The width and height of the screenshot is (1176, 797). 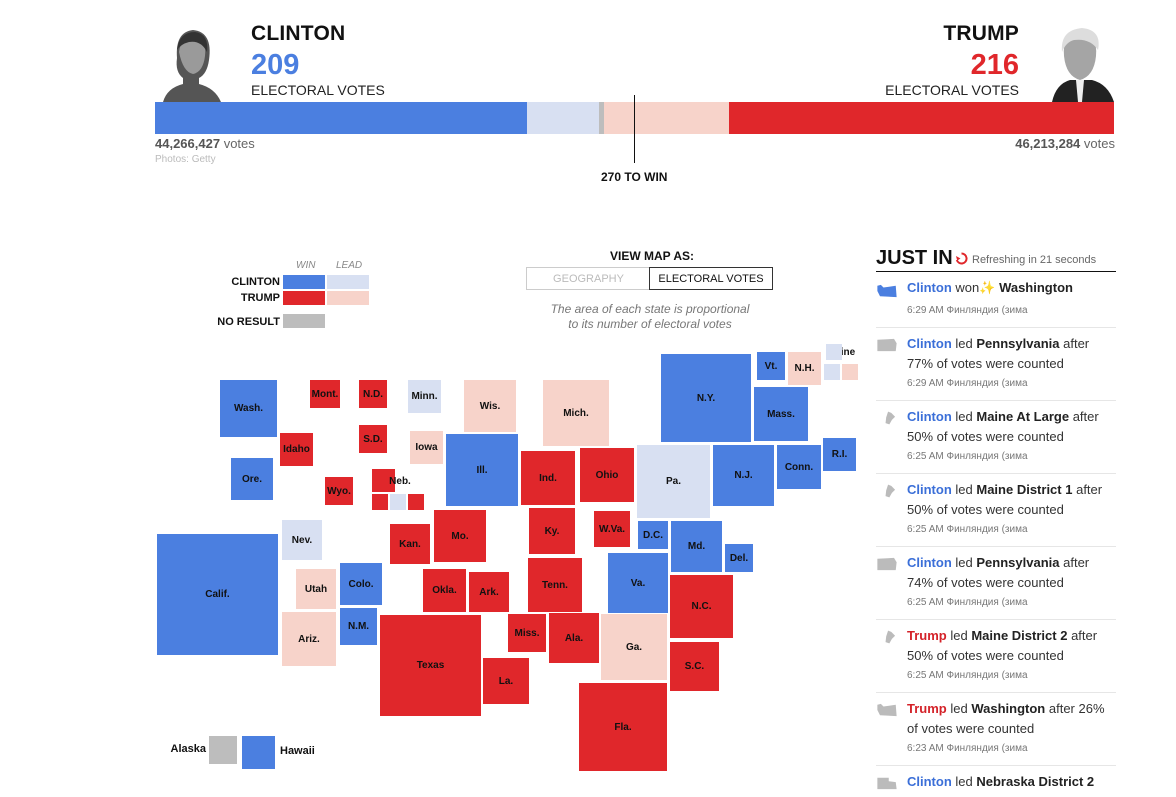 I want to click on feed-place: Maine At Large, so click(x=1023, y=416).